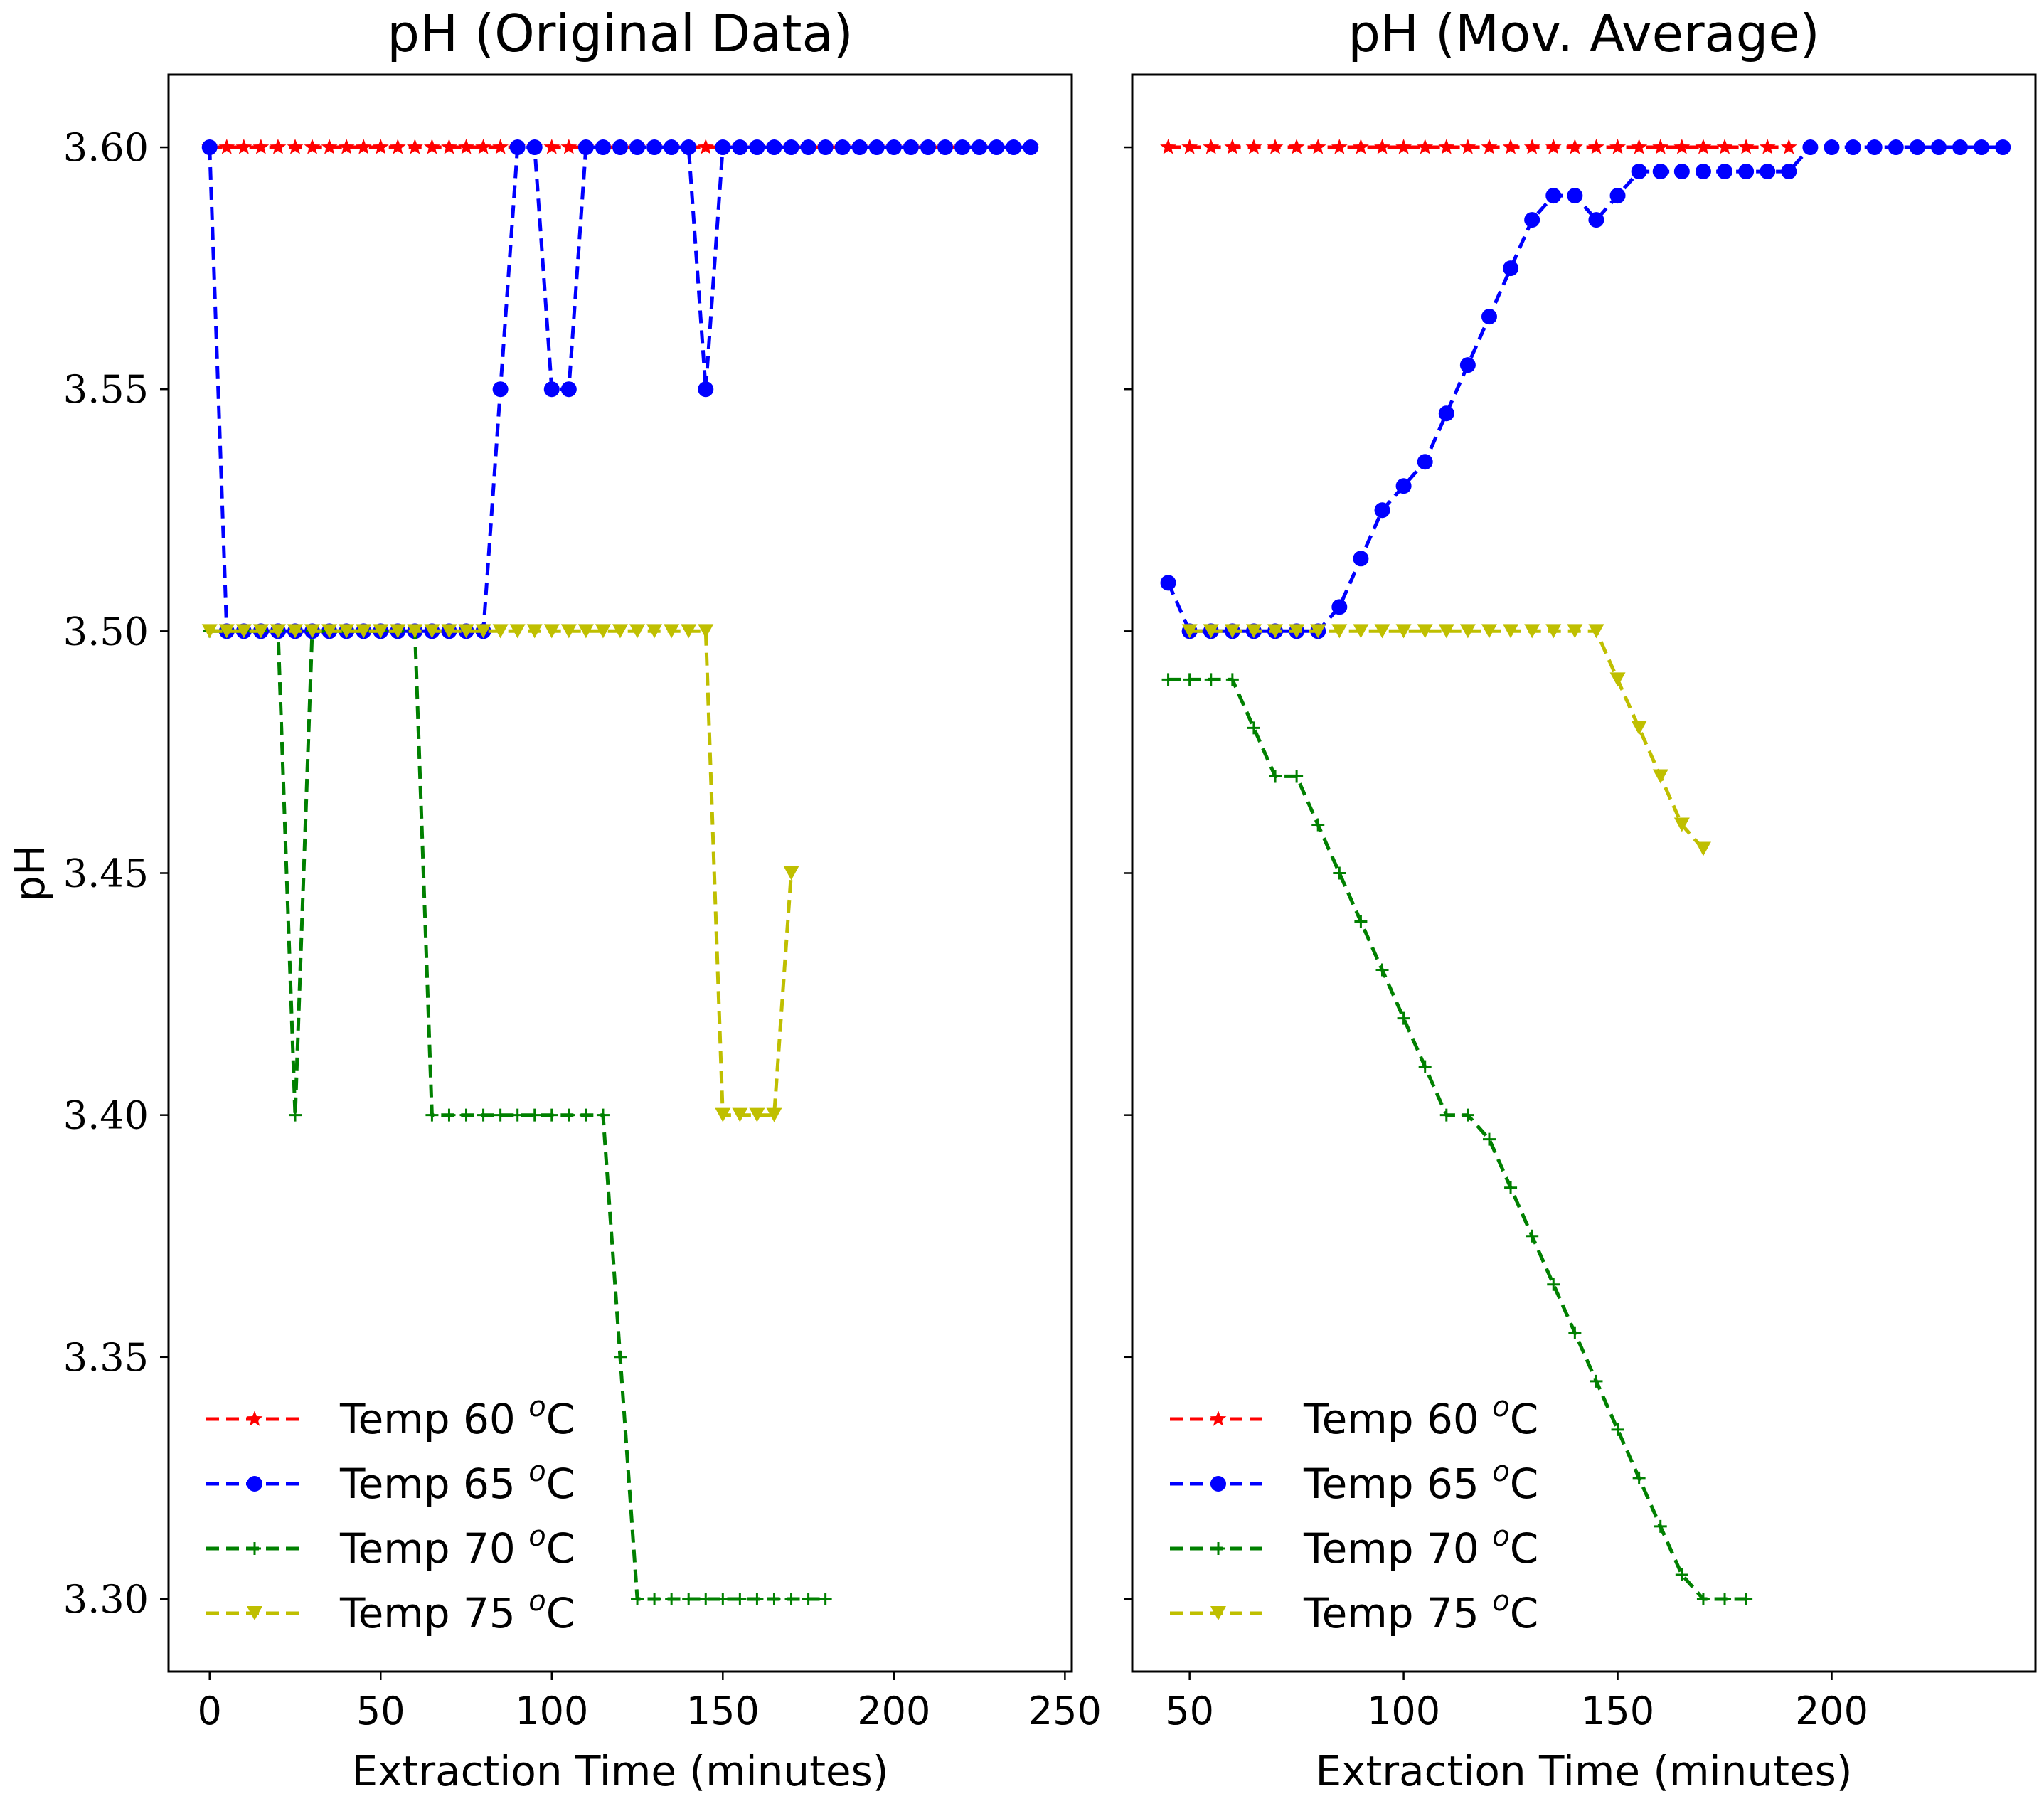  I want to click on legend-marker-circle, so click(254, 1484).